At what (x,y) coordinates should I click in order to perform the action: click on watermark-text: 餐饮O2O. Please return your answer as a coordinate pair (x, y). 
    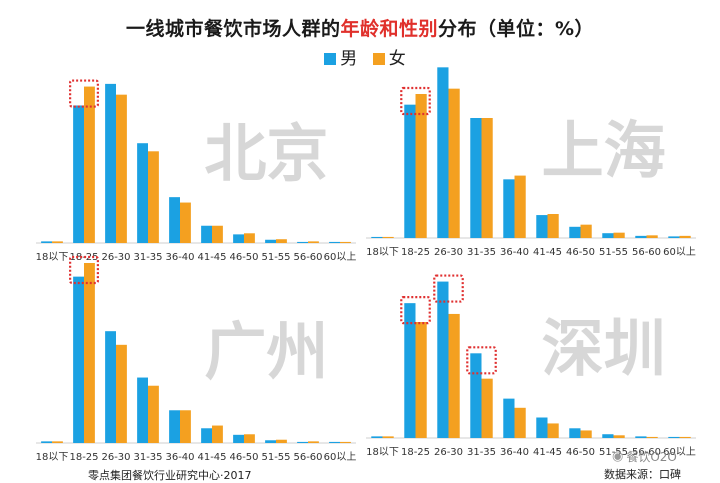
    Looking at the image, I should click on (651, 457).